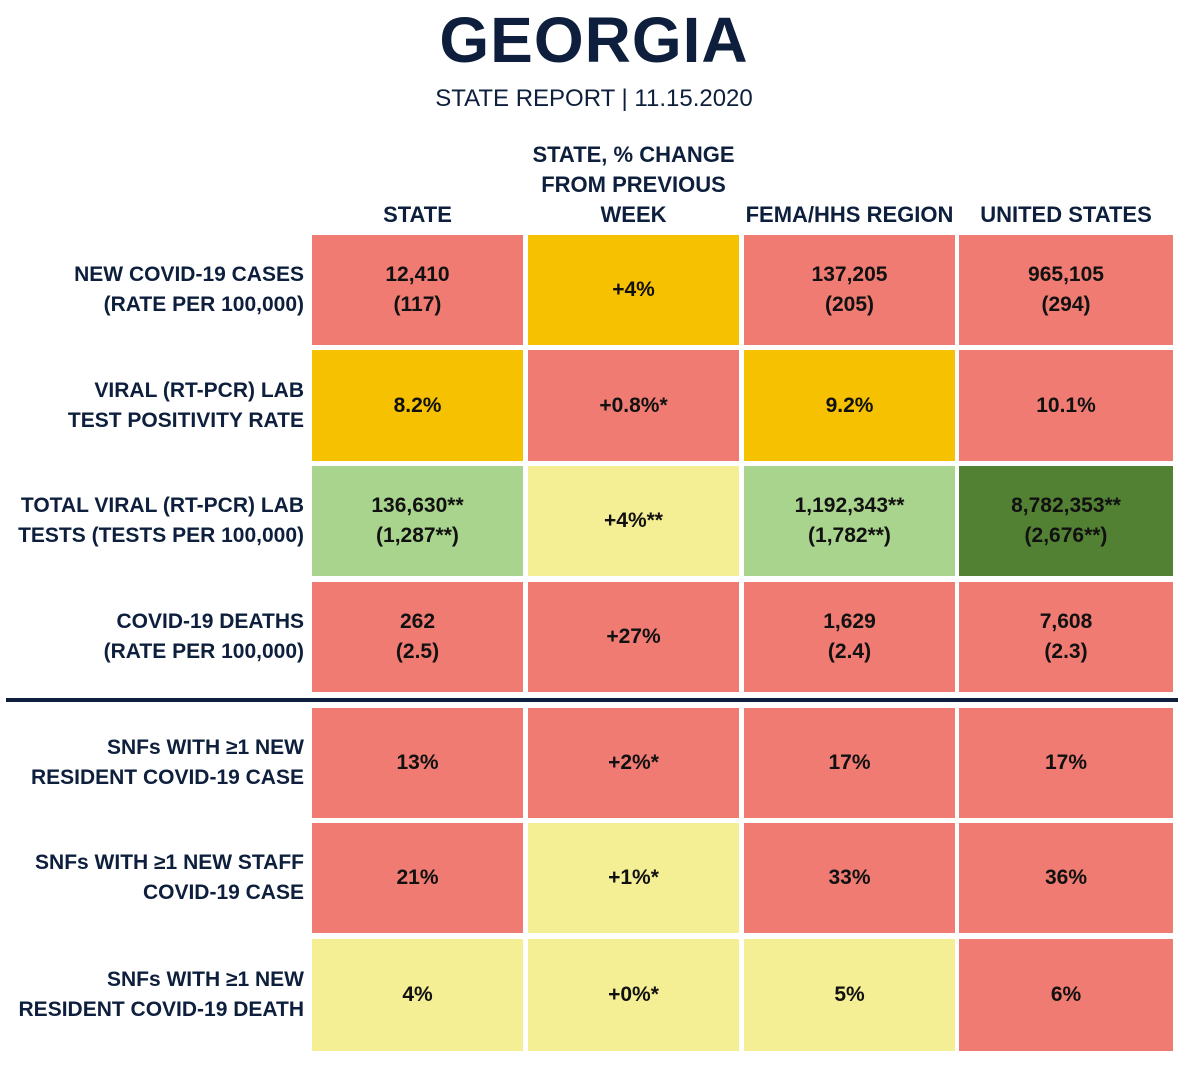 The height and width of the screenshot is (1069, 1188). I want to click on table-cell: +27%, so click(633, 637).